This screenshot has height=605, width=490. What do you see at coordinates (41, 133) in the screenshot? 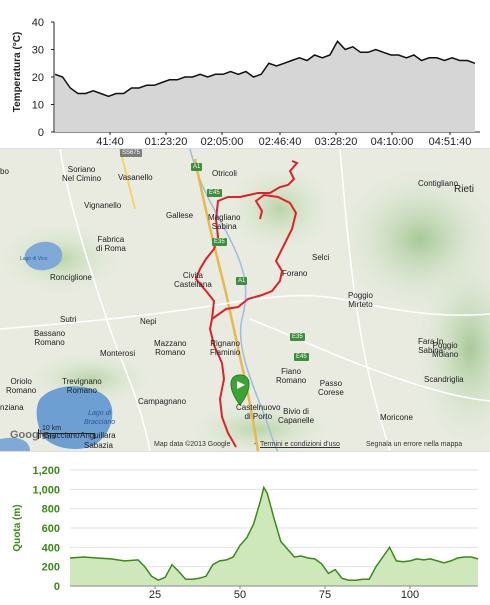
I see `temperature-y-tick-label: 0` at bounding box center [41, 133].